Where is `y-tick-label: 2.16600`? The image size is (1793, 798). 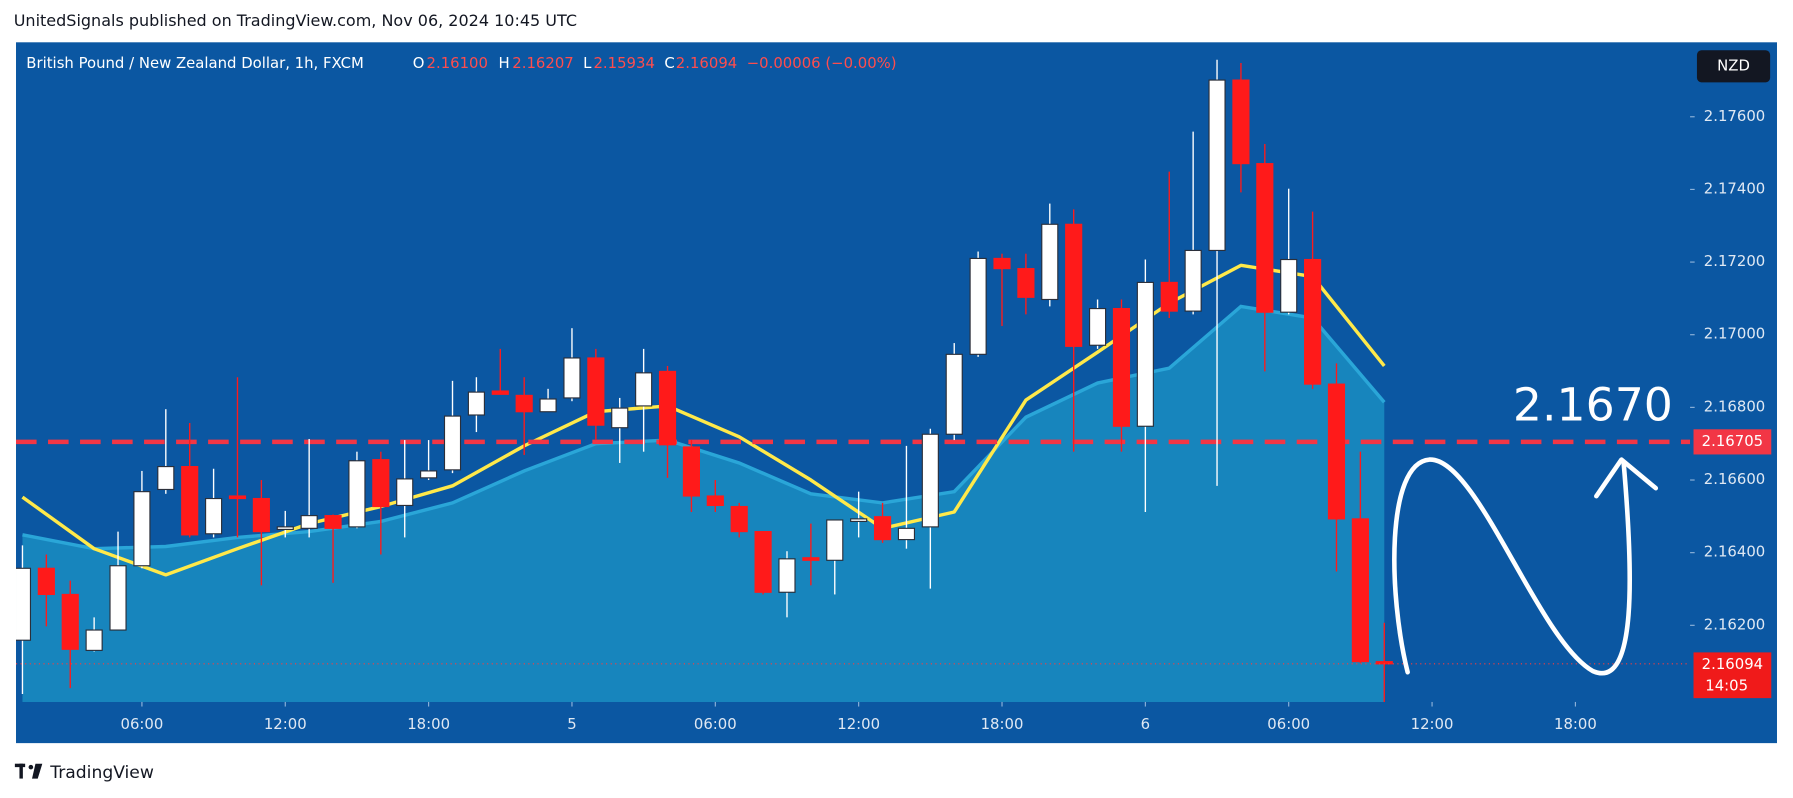
y-tick-label: 2.16600 is located at coordinates (1734, 479).